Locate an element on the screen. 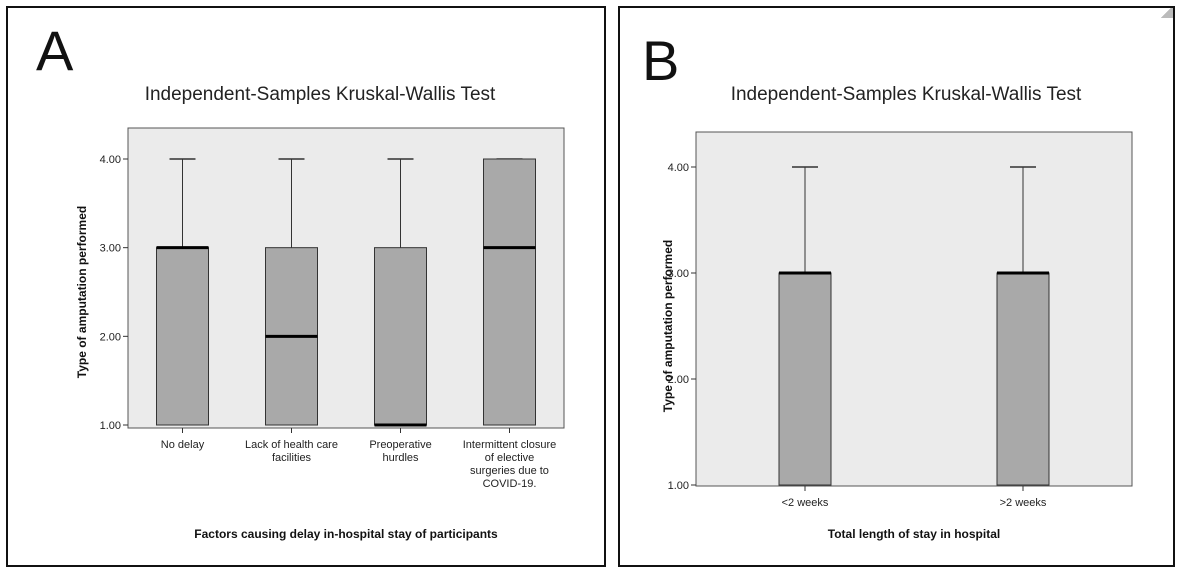  category-label-line: COVID-19. is located at coordinates (510, 484).